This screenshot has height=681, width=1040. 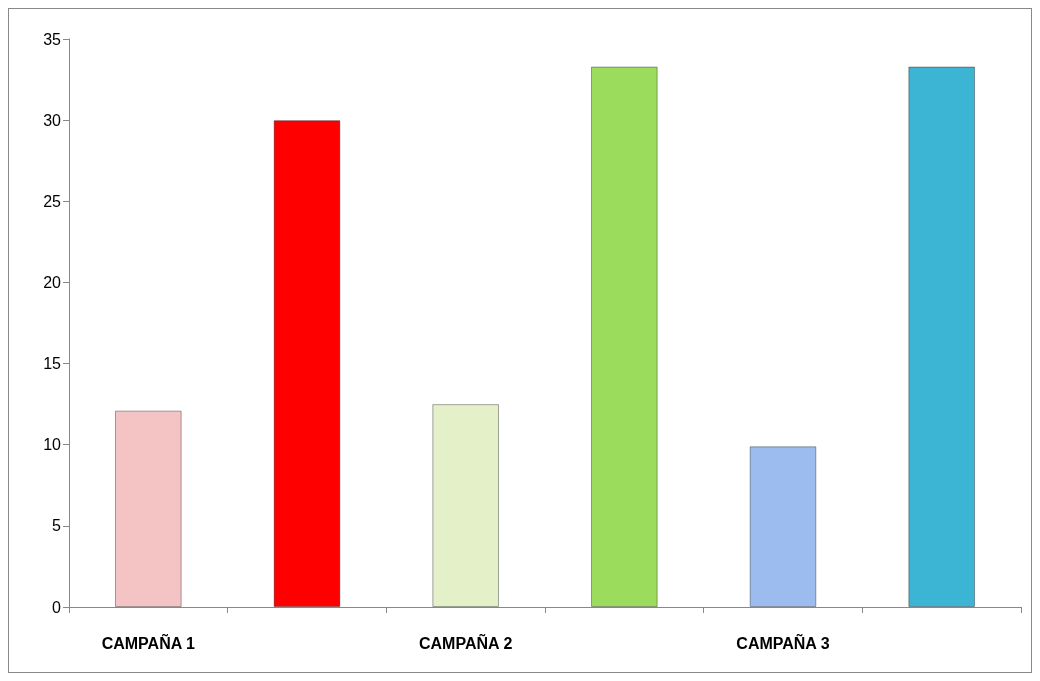 What do you see at coordinates (52, 39) in the screenshot?
I see `y-tick-label: 35` at bounding box center [52, 39].